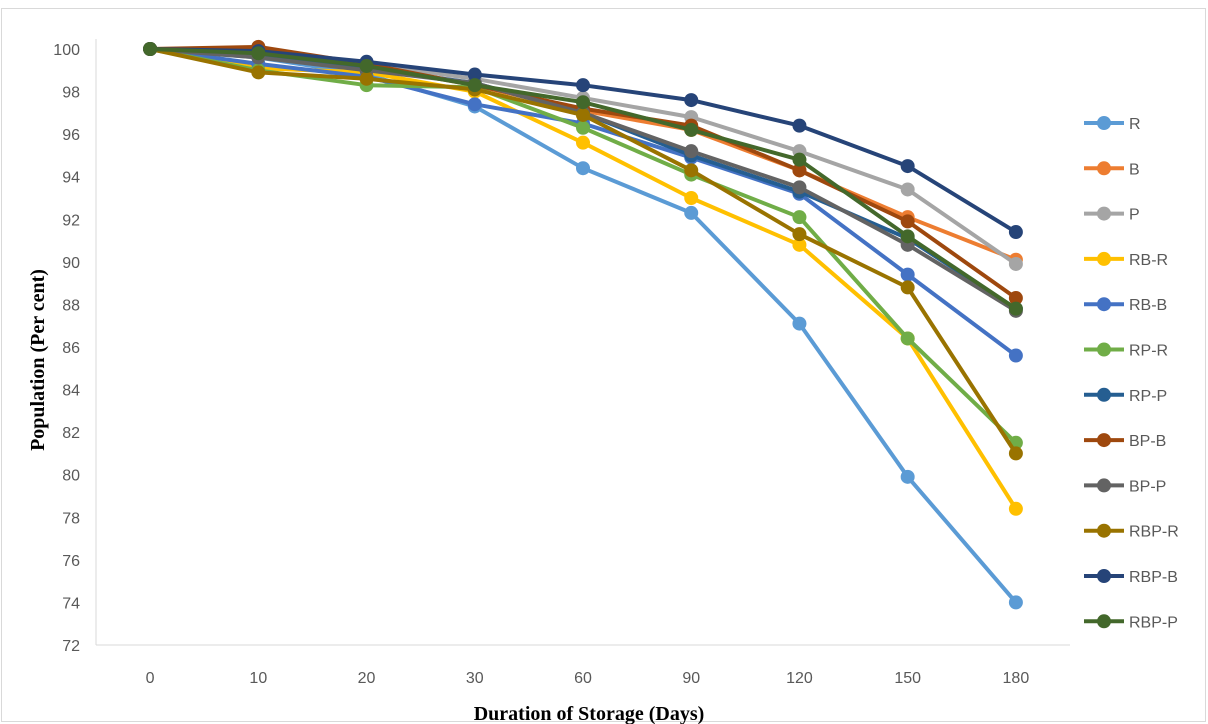 This screenshot has height=724, width=1208. I want to click on legend-item: BP-P, so click(1125, 486).